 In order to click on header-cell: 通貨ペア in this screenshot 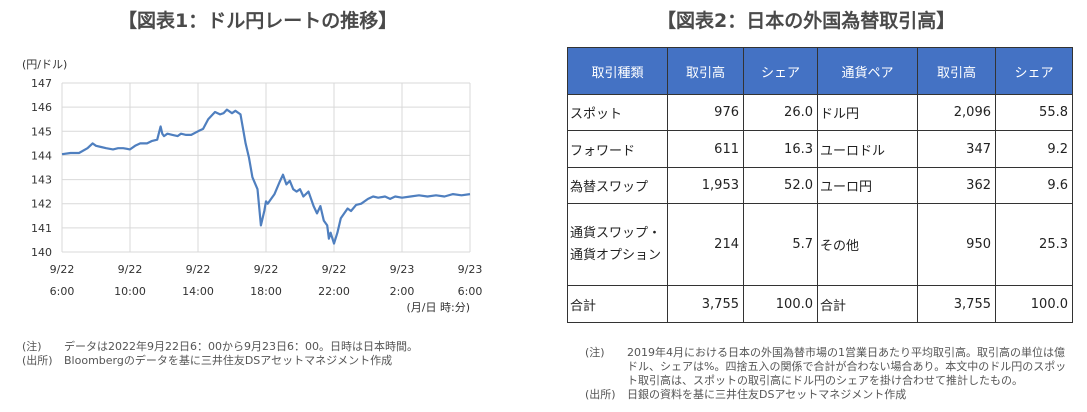, I will do `click(867, 71)`.